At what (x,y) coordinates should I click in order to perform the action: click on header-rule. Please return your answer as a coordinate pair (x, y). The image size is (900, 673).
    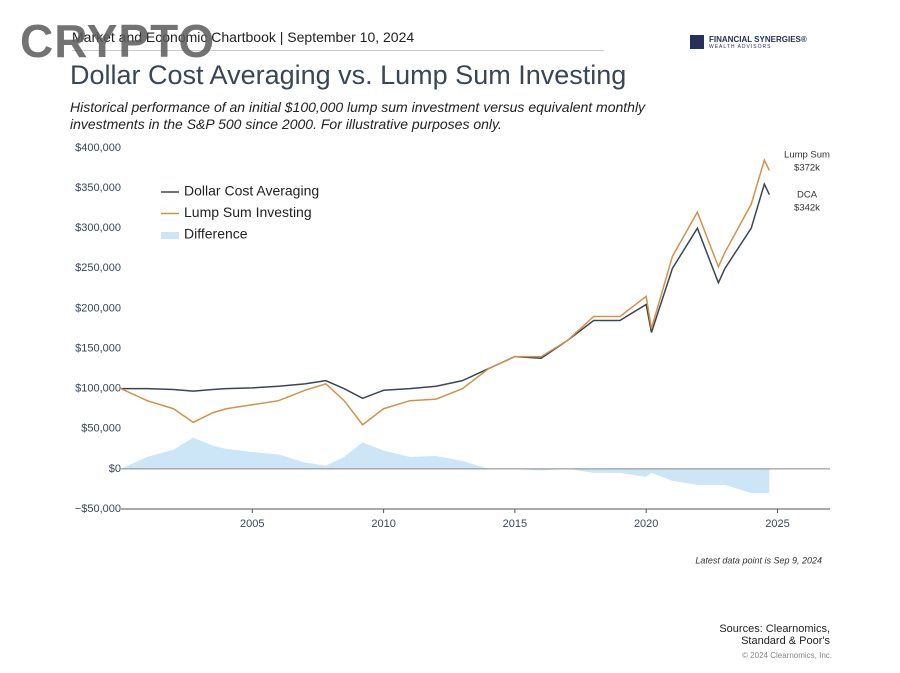
    Looking at the image, I should click on (338, 50).